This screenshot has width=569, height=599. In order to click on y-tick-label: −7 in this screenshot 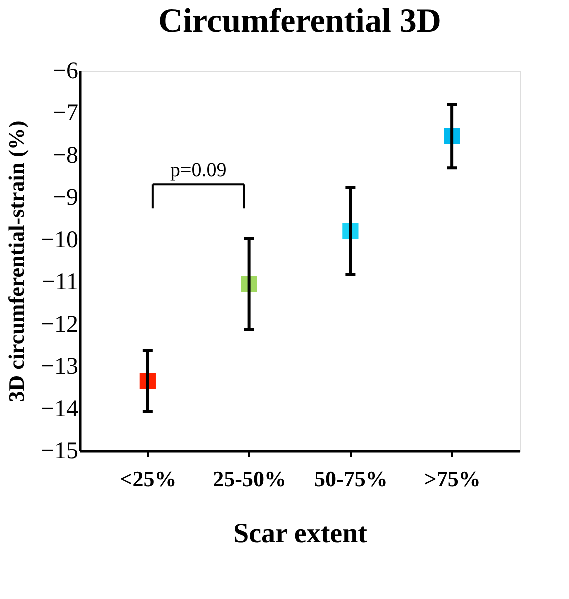, I will do `click(65, 113)`.